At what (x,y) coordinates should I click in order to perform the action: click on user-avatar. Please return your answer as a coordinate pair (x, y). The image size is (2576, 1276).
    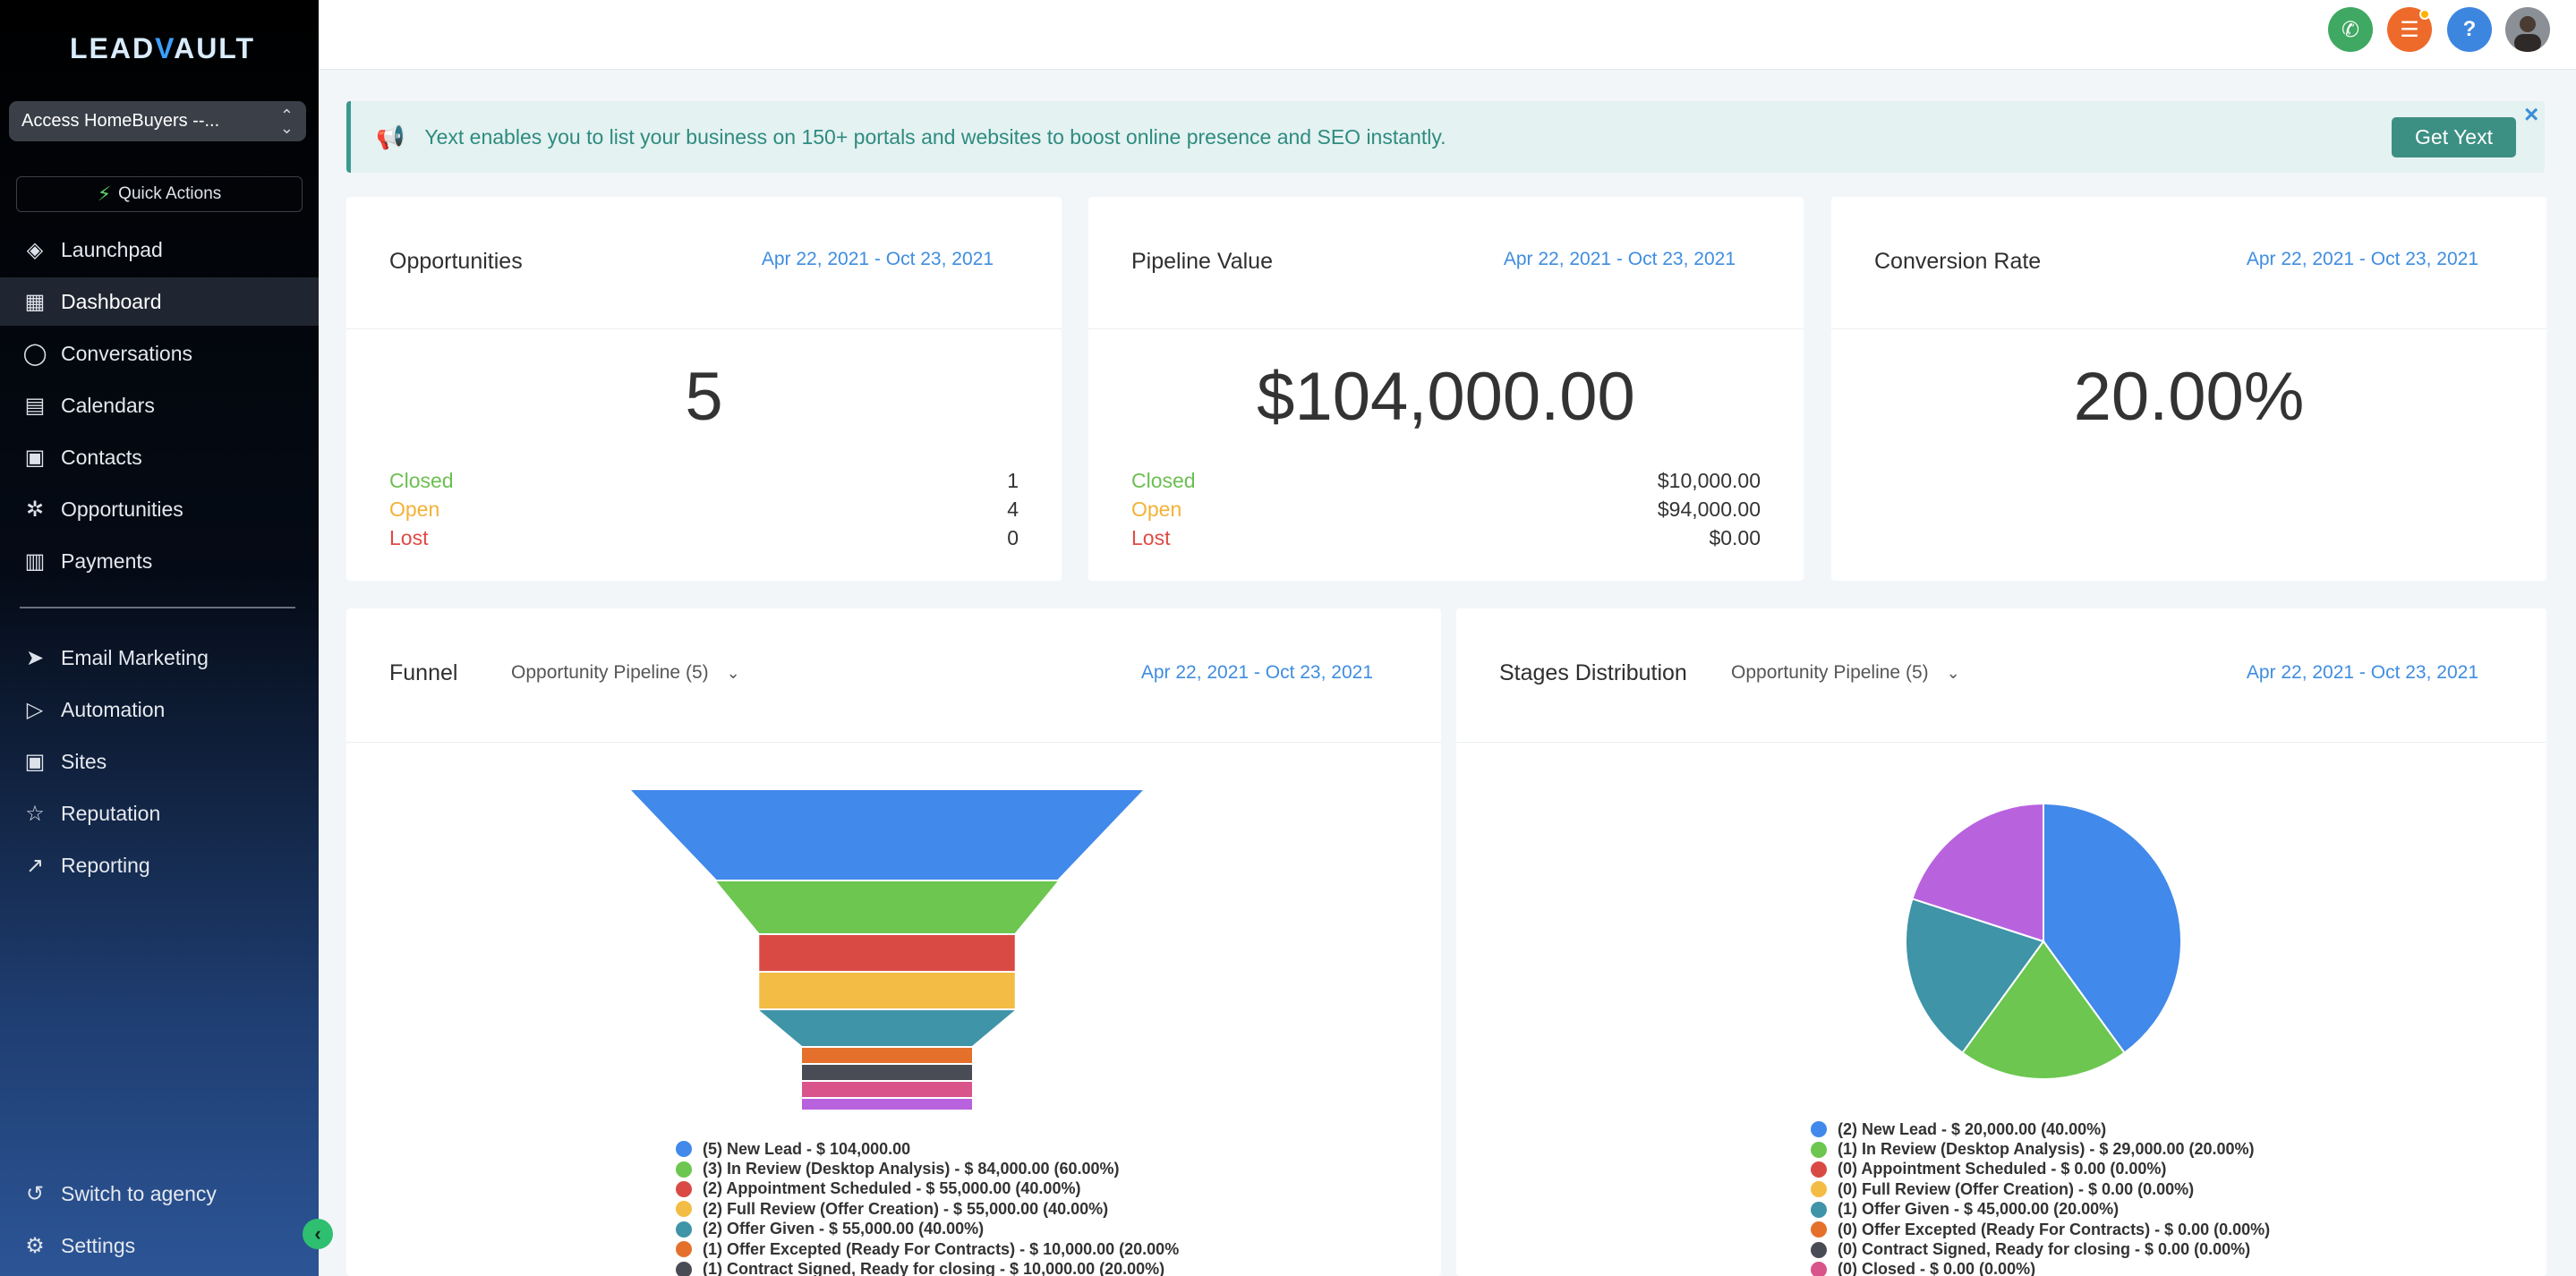
    Looking at the image, I should click on (2527, 29).